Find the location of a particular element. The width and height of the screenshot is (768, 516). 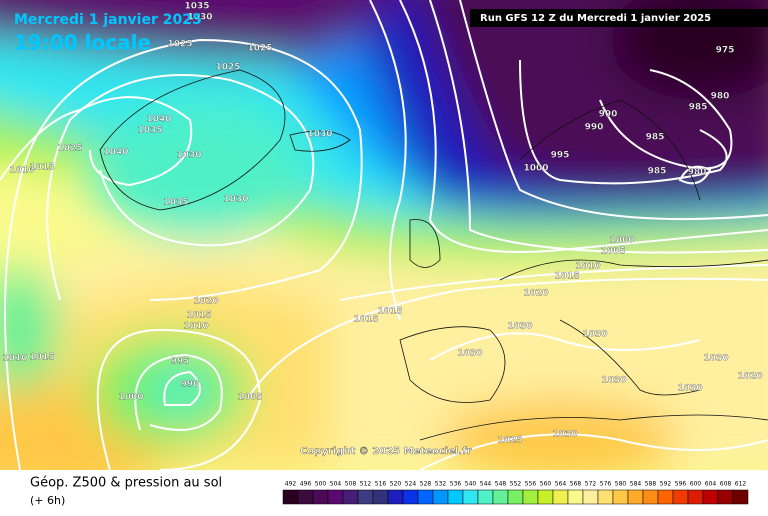

legend-label: 584 is located at coordinates (636, 484).